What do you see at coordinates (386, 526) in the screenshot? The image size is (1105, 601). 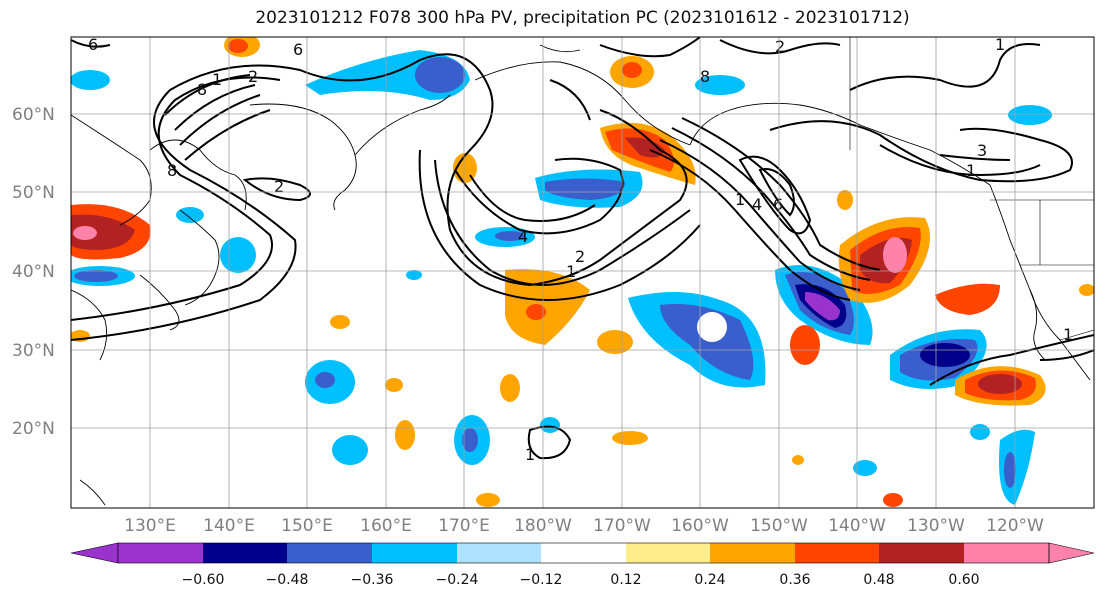 I see `lon-label: 160°E` at bounding box center [386, 526].